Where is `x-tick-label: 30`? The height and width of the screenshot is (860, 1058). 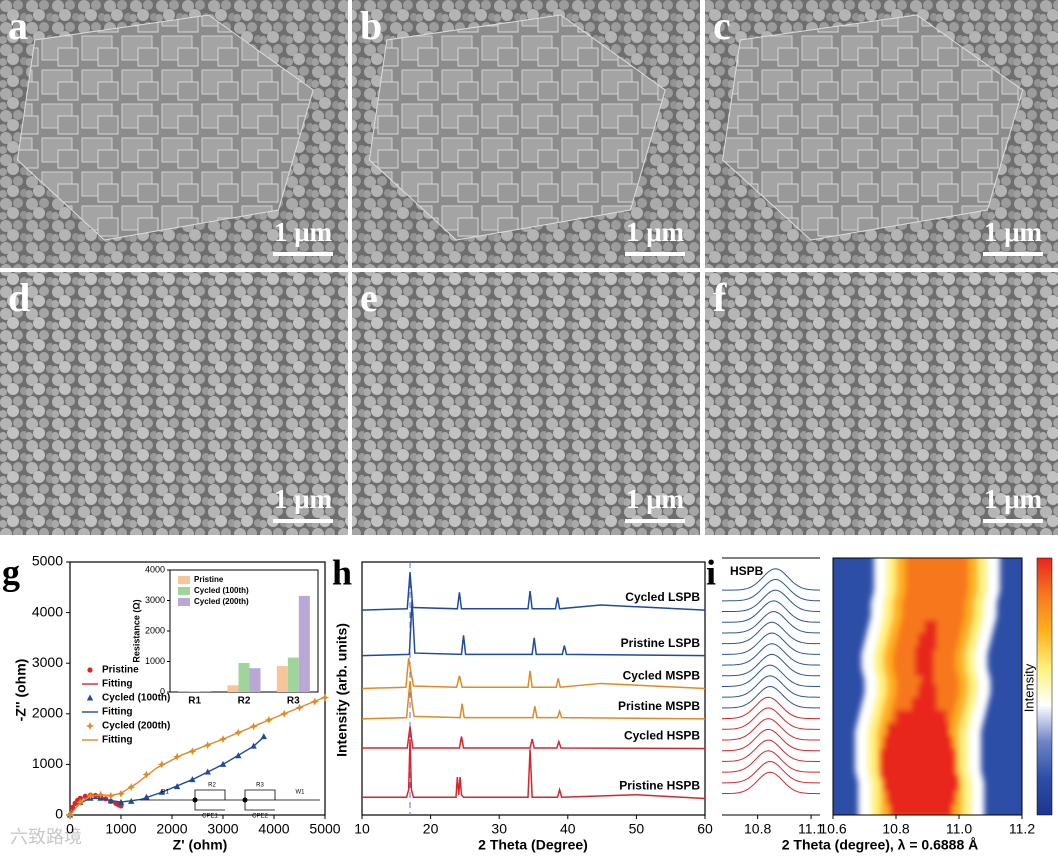 x-tick-label: 30 is located at coordinates (499, 829).